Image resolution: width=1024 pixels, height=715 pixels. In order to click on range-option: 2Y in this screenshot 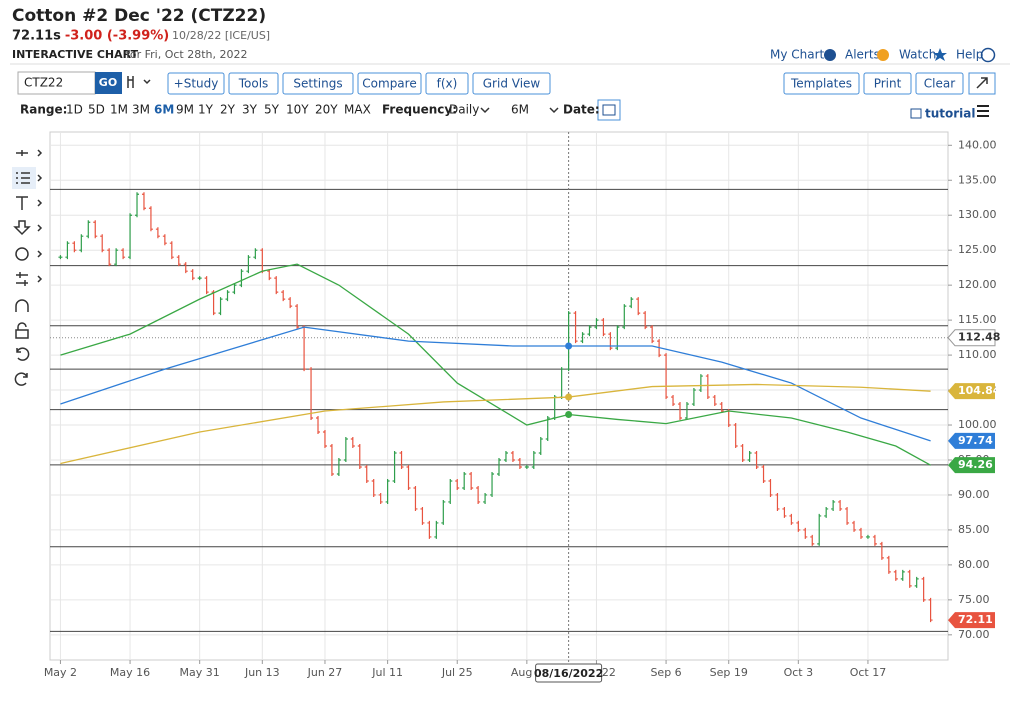, I will do `click(228, 110)`.